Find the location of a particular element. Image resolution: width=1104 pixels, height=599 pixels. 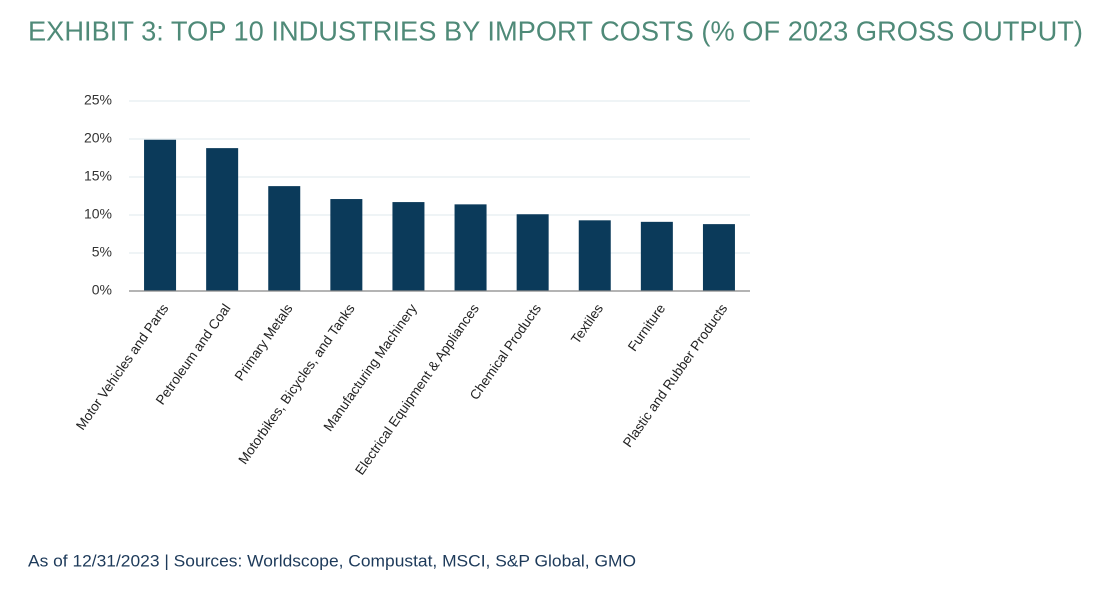

y-tick-label: 25% is located at coordinates (98, 100).